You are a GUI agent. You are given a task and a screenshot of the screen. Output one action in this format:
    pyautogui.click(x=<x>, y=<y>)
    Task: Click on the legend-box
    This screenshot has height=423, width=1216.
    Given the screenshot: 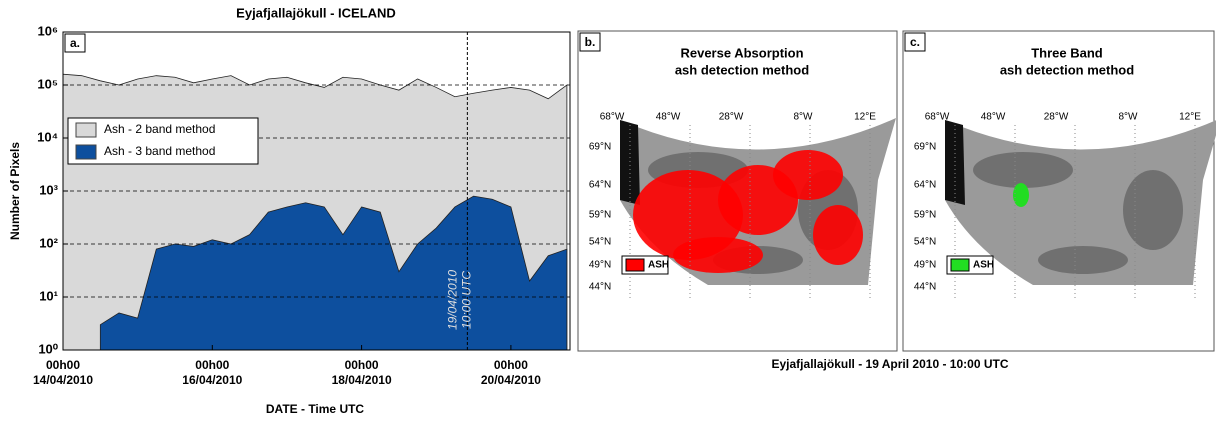 What is the action you would take?
    pyautogui.click(x=163, y=141)
    